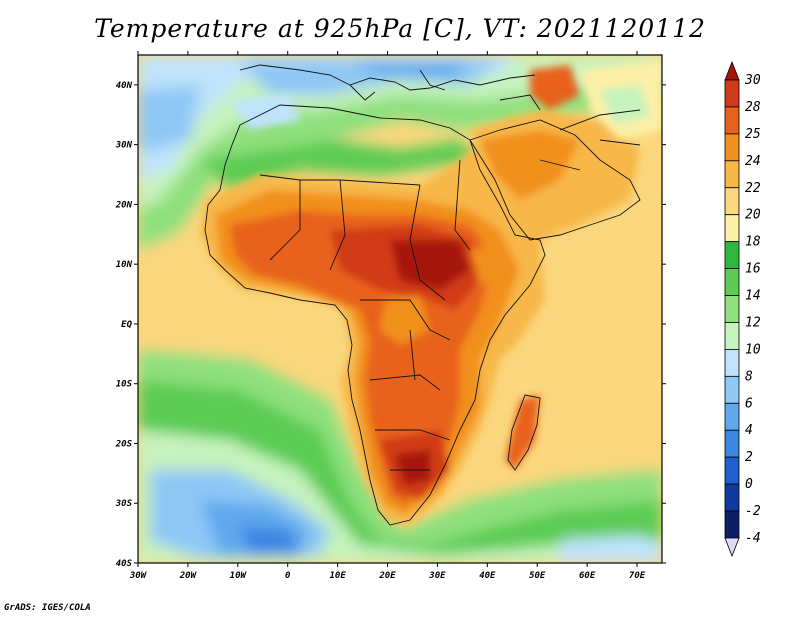  I want to click on lon-tick-label: 10E, so click(337, 576).